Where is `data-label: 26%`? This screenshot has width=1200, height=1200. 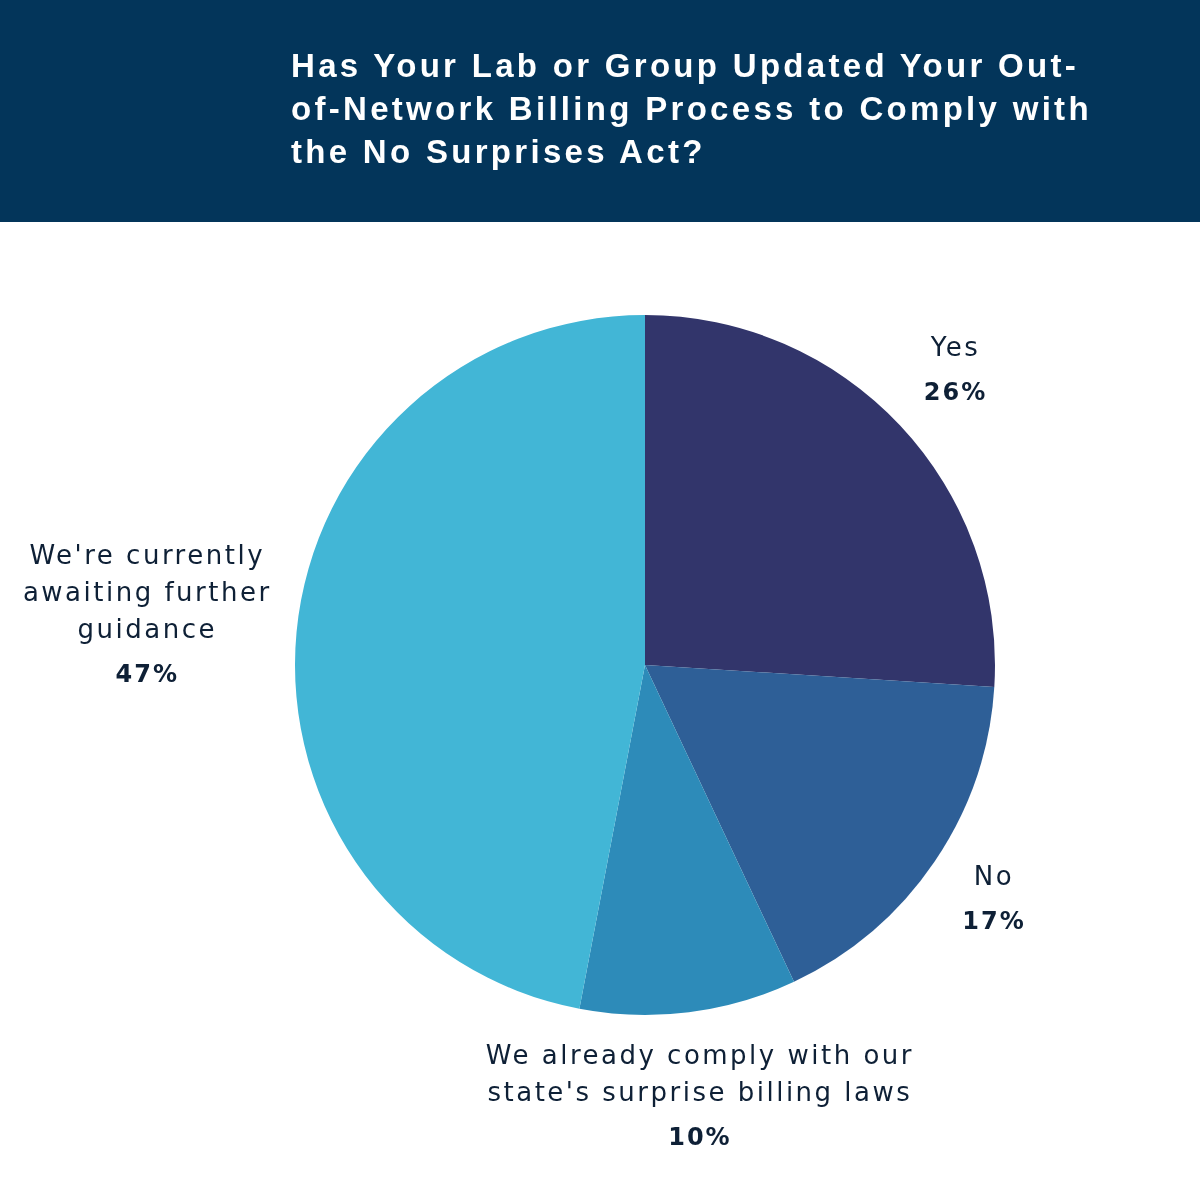
data-label: 26% is located at coordinates (955, 392).